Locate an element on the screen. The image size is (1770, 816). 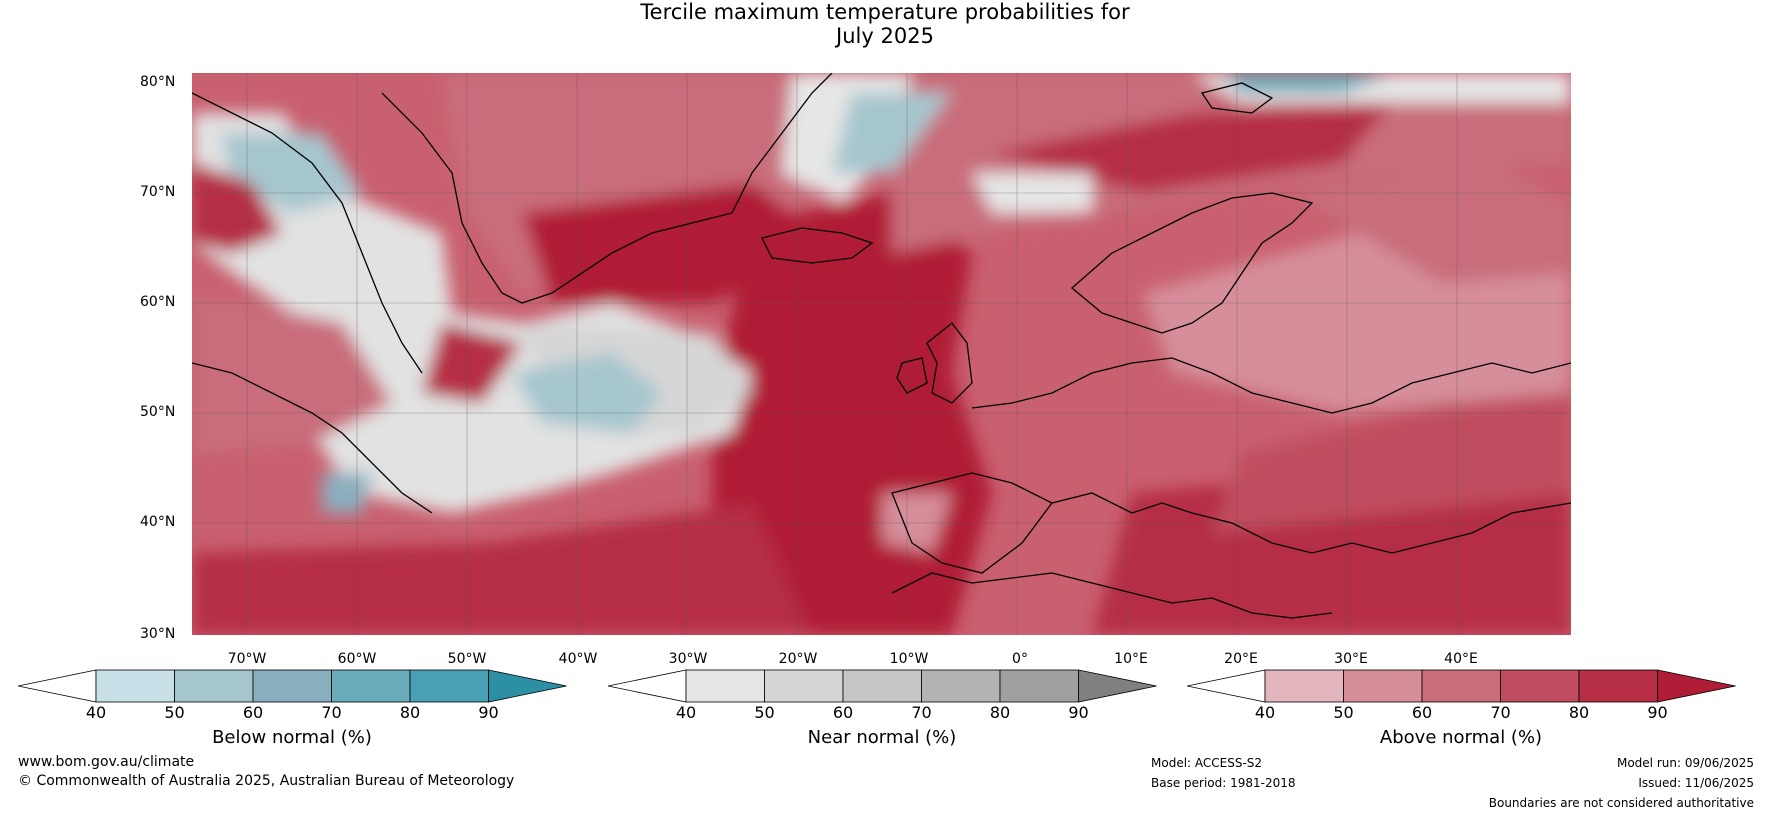
lon-label-60w: 60°W is located at coordinates (357, 659).